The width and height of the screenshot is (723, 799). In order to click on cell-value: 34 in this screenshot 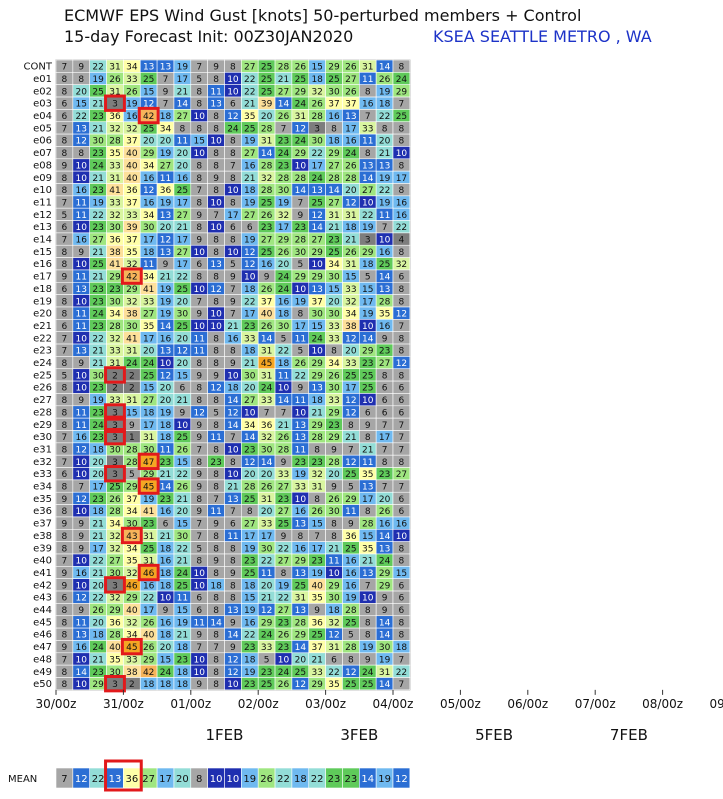, I will do `click(334, 265)`.